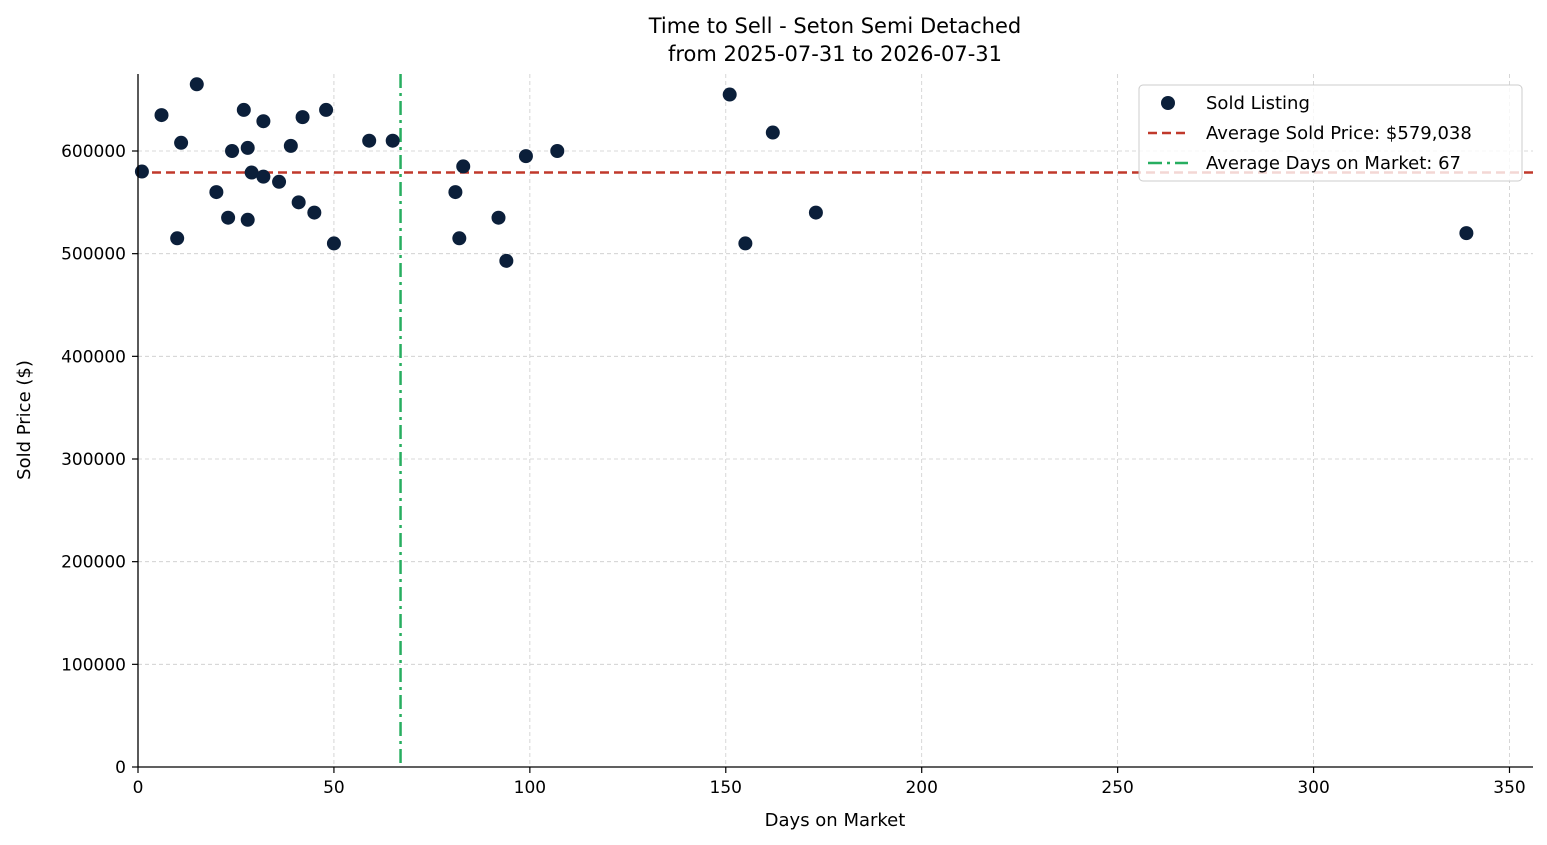 This screenshot has width=1547, height=845. Describe the element at coordinates (24, 420) in the screenshot. I see `y-axis-label: Sold Price ($)` at that location.